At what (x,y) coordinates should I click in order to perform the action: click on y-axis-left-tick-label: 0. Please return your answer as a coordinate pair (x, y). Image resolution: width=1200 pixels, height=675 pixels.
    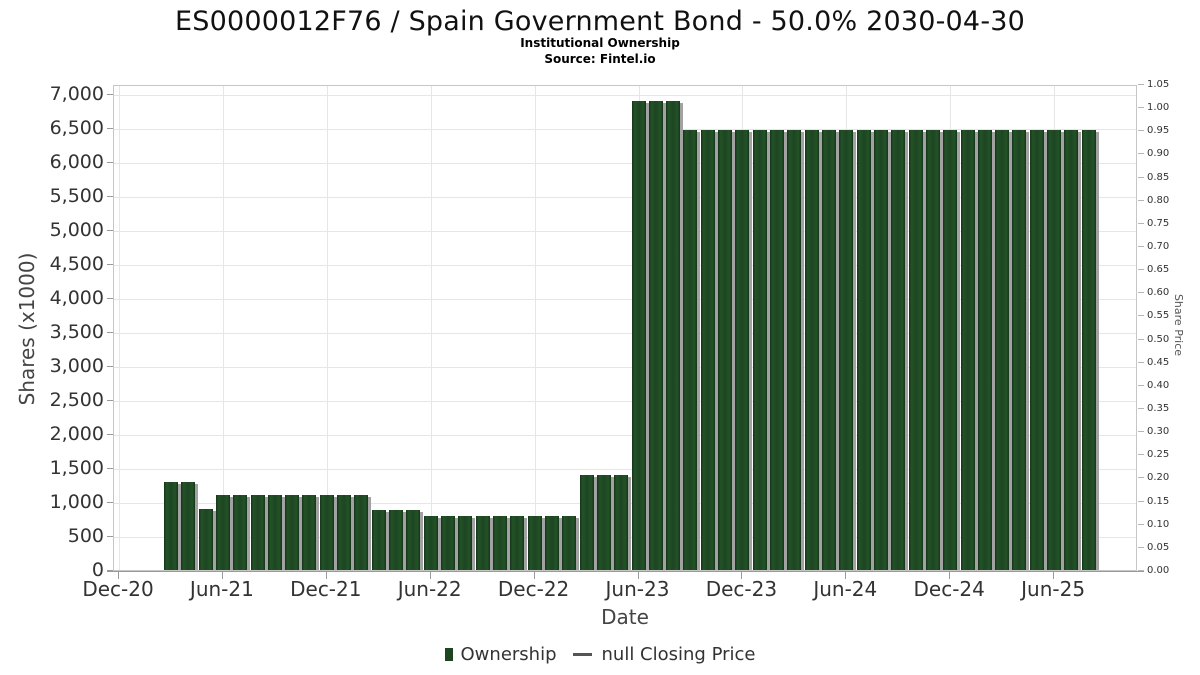
    Looking at the image, I should click on (97, 570).